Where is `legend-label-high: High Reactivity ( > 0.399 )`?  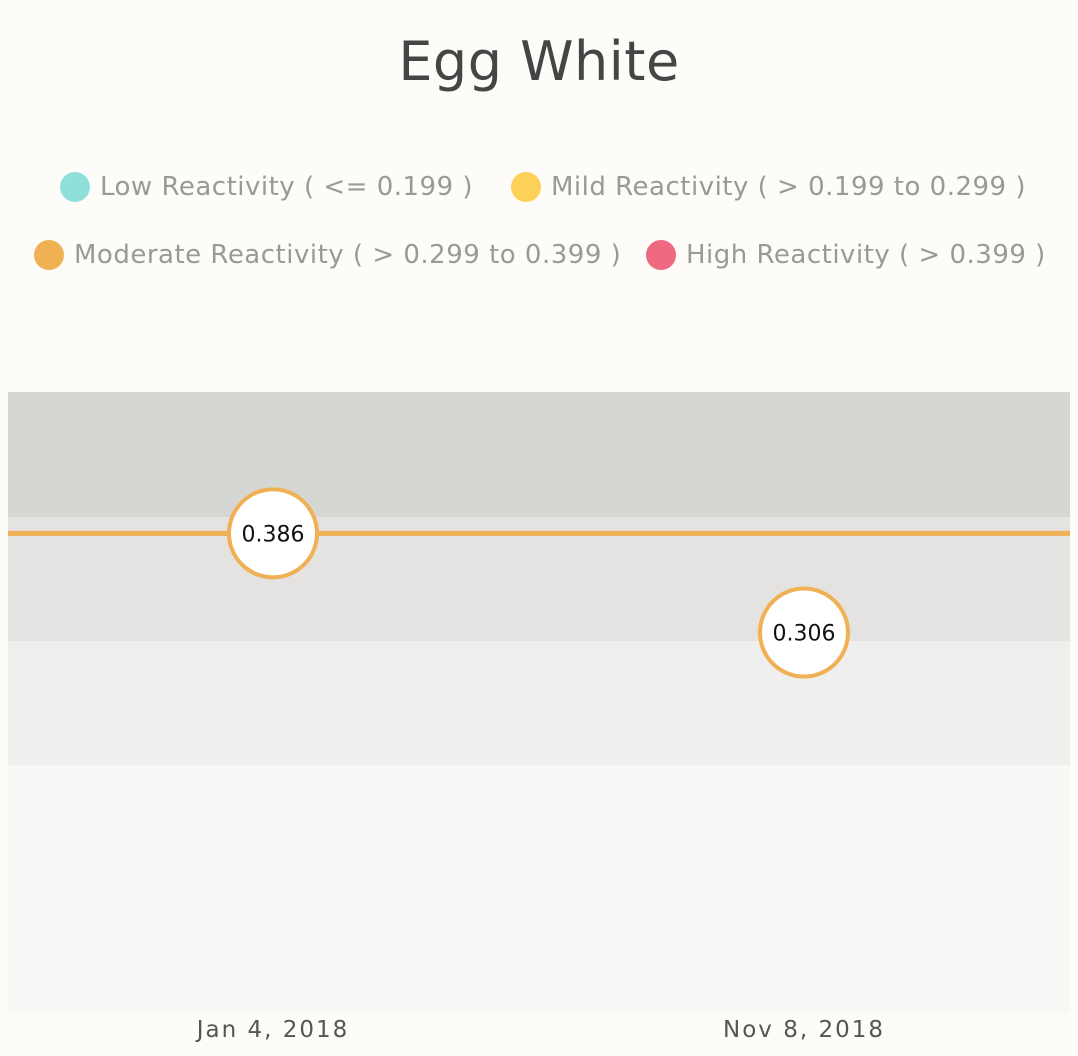 legend-label-high: High Reactivity ( > 0.399 ) is located at coordinates (866, 255).